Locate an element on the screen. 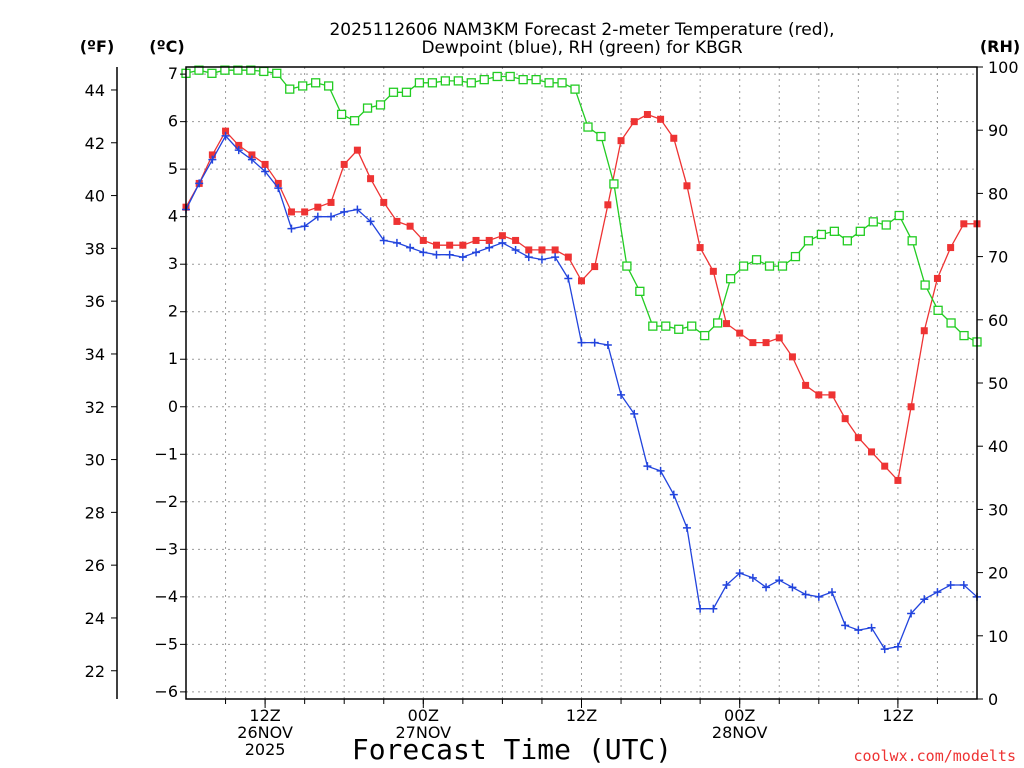 This screenshot has width=1024, height=768. fahrenheit-tick-label: 30 is located at coordinates (95, 460).